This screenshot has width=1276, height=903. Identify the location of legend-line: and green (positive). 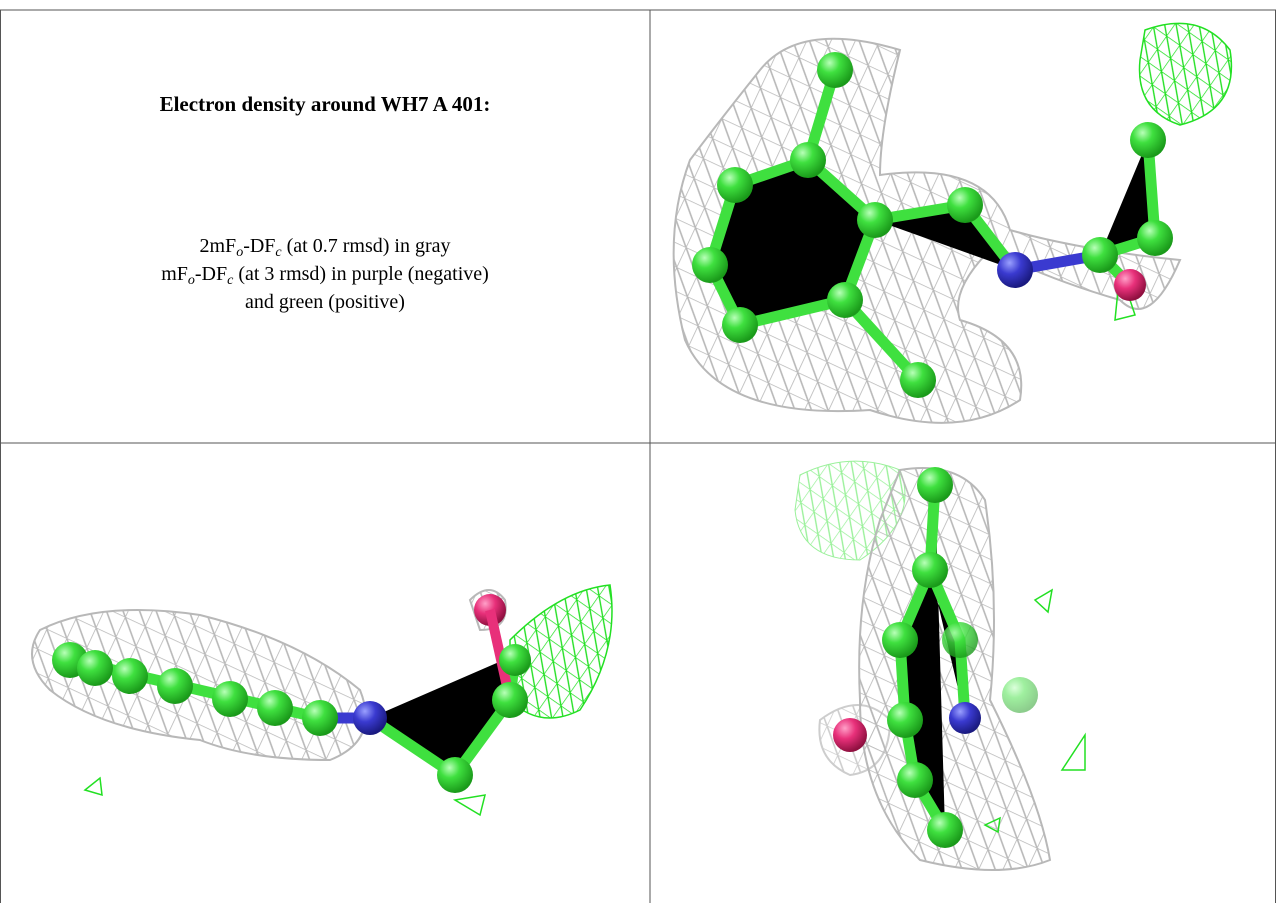
(325, 302).